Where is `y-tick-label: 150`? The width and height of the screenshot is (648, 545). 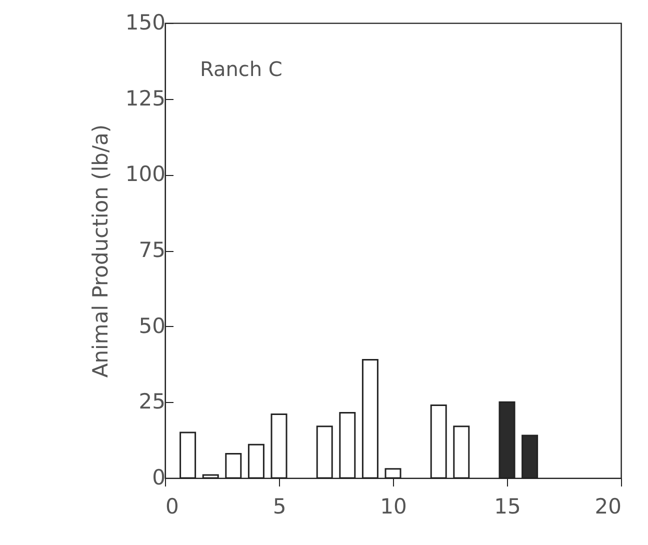 y-tick-label: 150 is located at coordinates (145, 22).